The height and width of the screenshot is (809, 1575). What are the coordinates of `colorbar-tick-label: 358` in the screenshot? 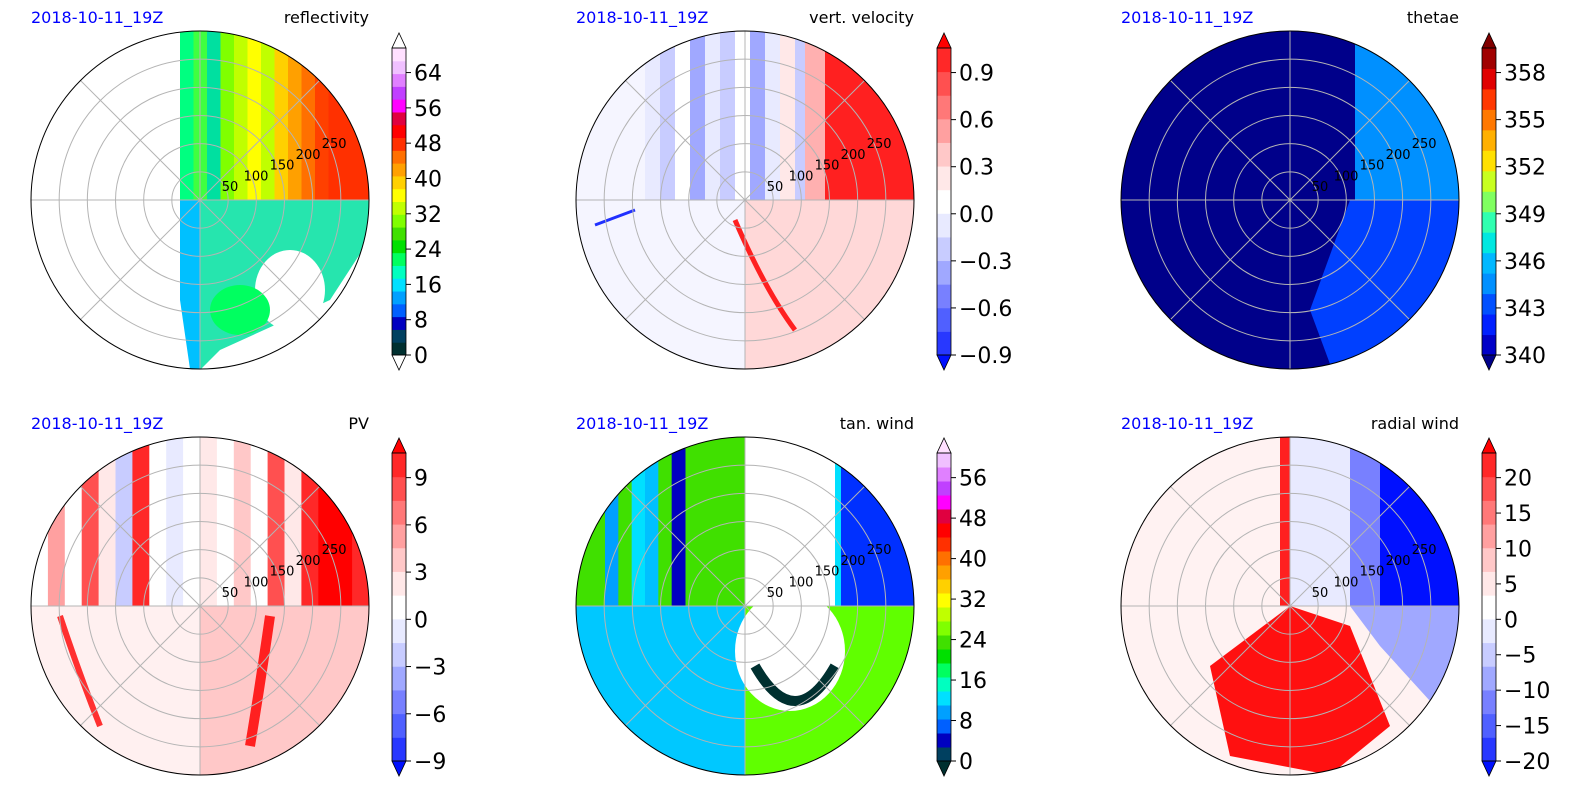 It's located at (1525, 74).